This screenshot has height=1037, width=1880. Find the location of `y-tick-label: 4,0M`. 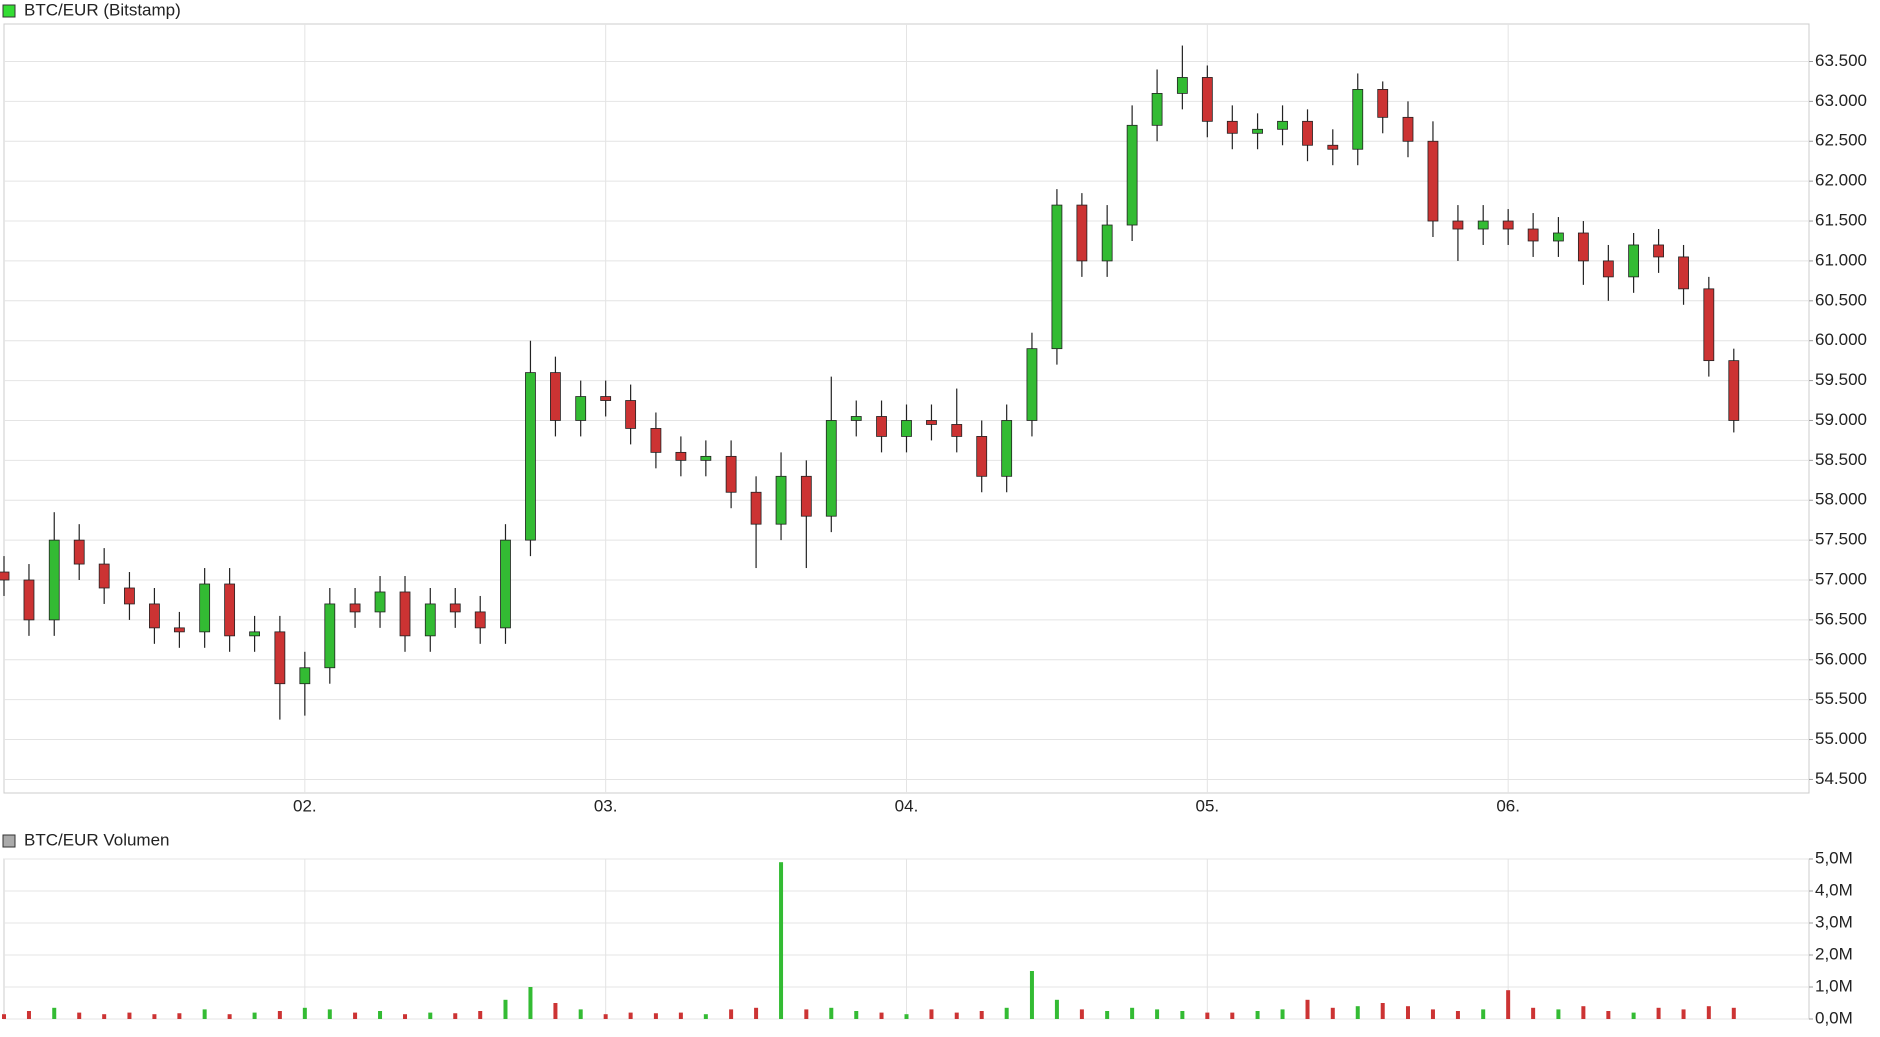

y-tick-label: 4,0M is located at coordinates (1834, 889).